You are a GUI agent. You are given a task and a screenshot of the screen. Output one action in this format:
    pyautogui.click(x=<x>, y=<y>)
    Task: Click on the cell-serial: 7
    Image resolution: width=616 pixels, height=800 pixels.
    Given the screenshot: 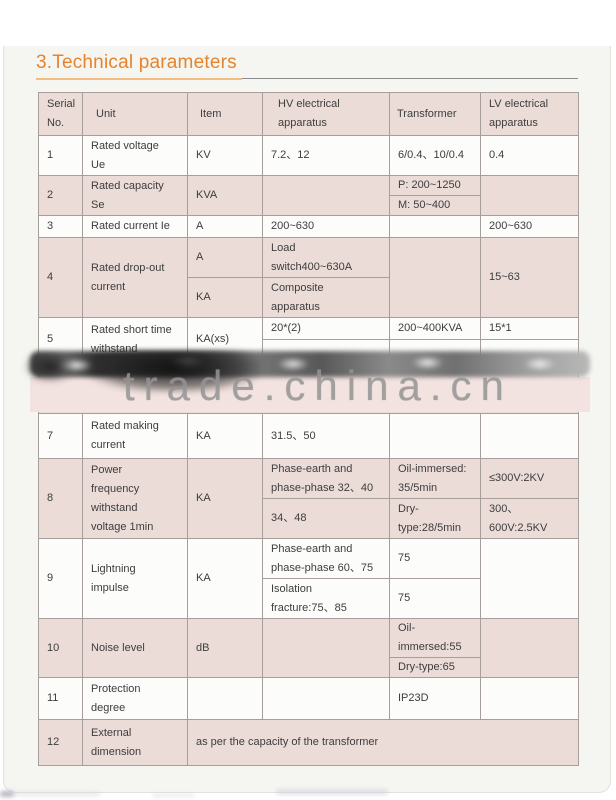 What is the action you would take?
    pyautogui.click(x=60, y=436)
    